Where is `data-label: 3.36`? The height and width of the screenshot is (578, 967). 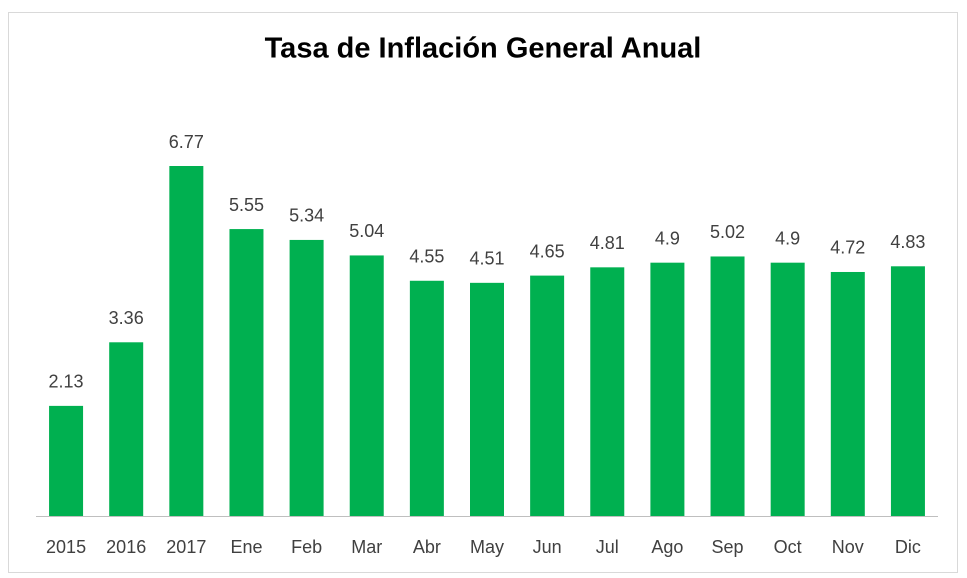 data-label: 3.36 is located at coordinates (126, 318).